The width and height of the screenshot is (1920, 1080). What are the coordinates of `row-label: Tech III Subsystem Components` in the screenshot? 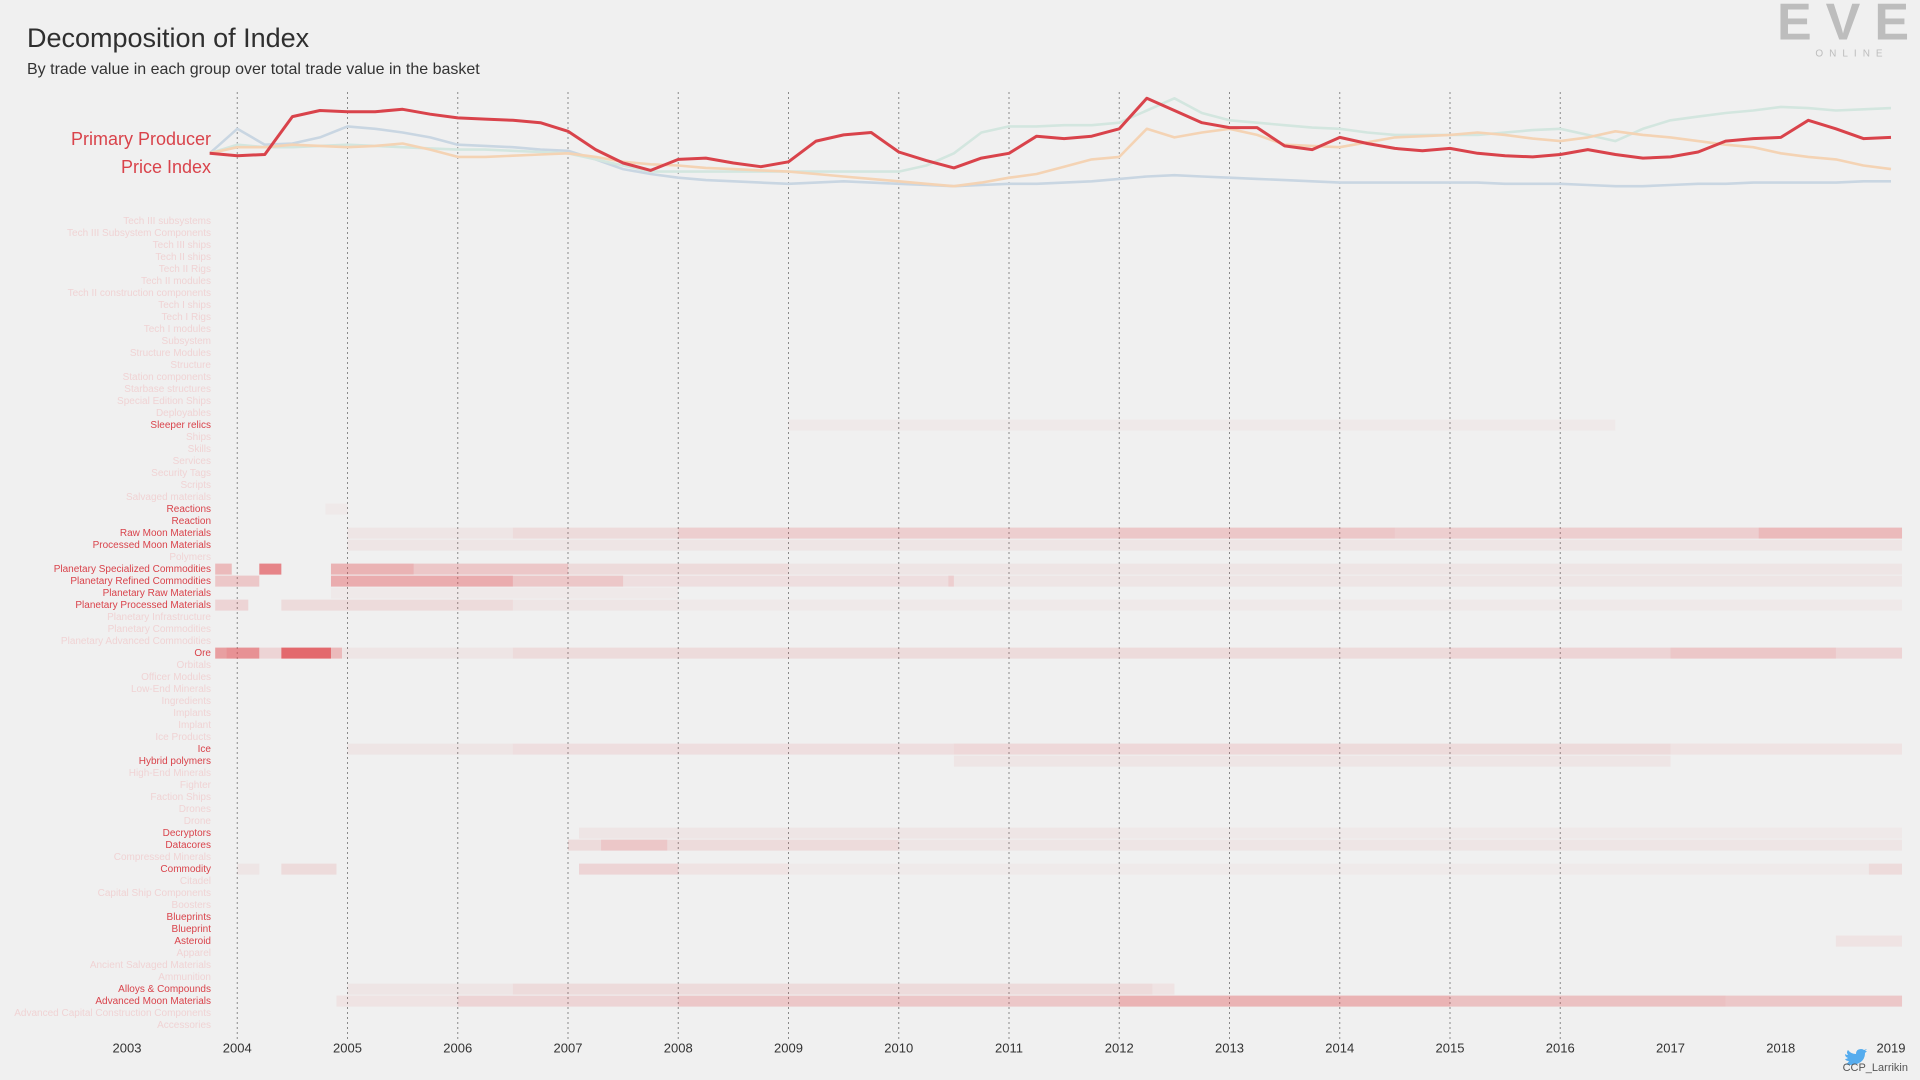 It's located at (139, 233).